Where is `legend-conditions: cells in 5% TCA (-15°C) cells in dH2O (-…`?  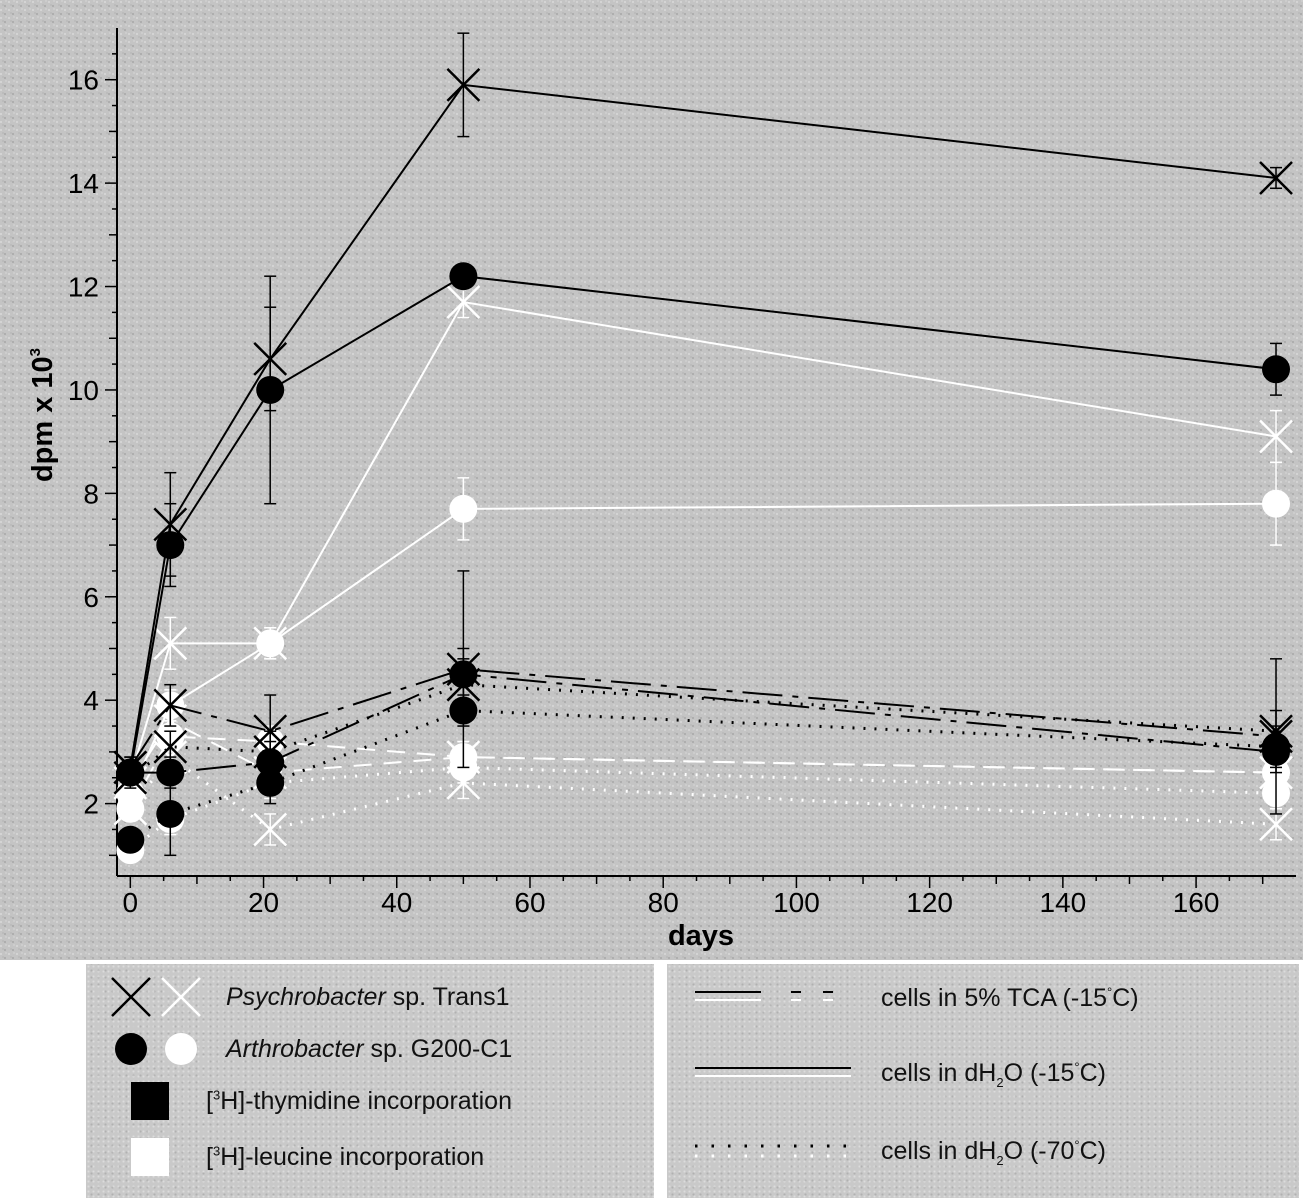
legend-conditions: cells in 5% TCA (-15°C) cells in dH2O (-… is located at coordinates (983, 1081).